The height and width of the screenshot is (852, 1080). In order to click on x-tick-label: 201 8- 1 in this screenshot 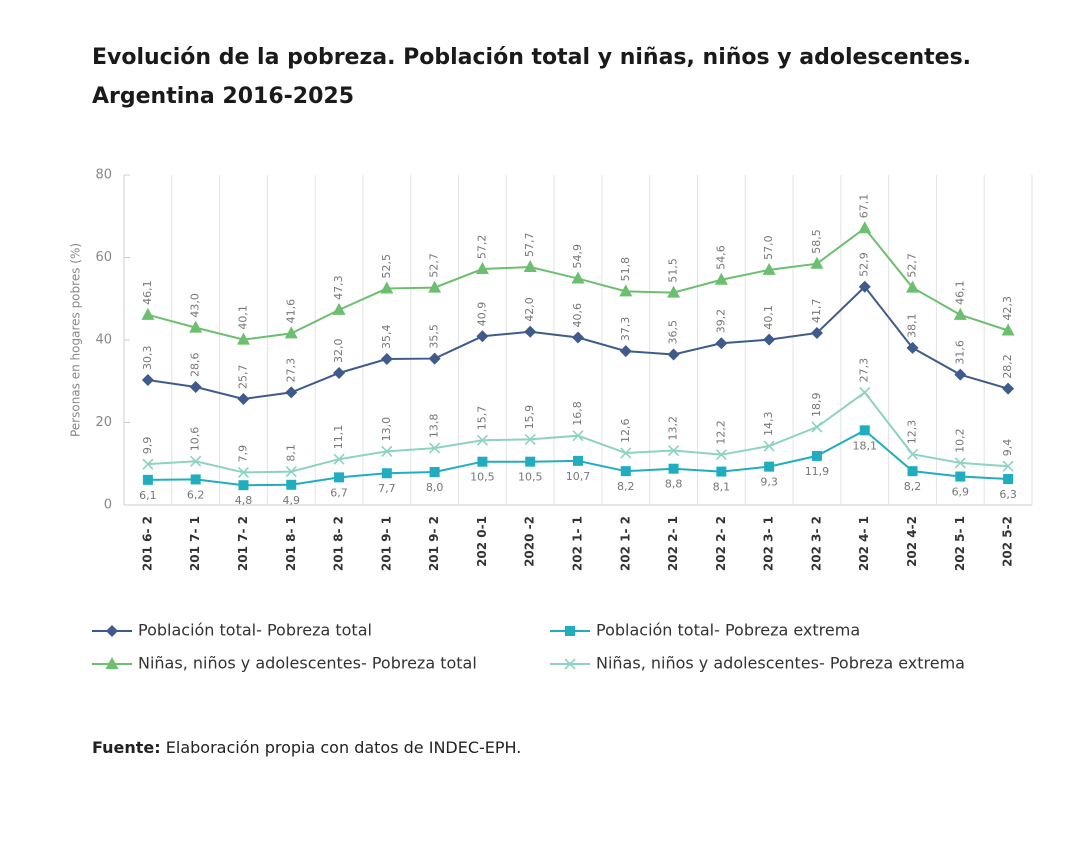, I will do `click(291, 543)`.